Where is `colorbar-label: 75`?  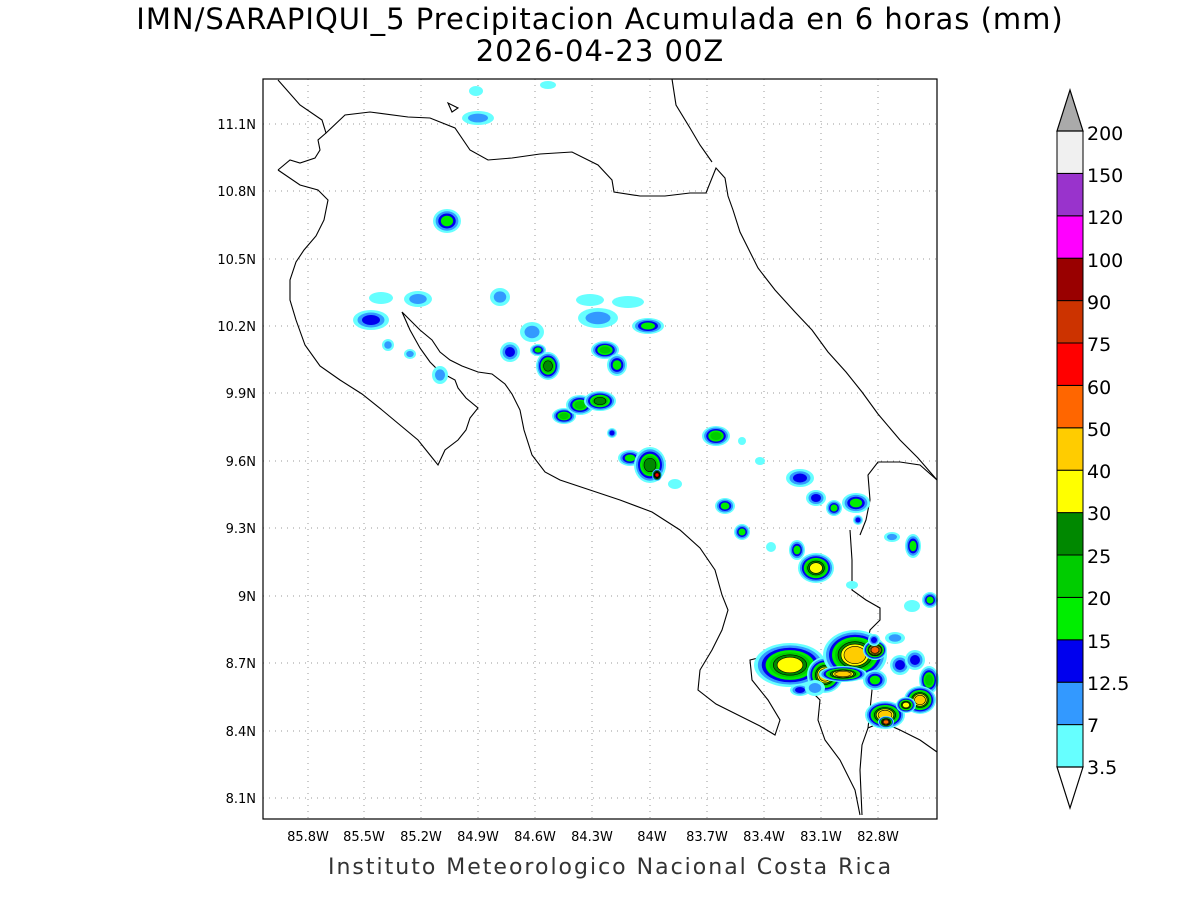
colorbar-label: 75 is located at coordinates (1099, 345).